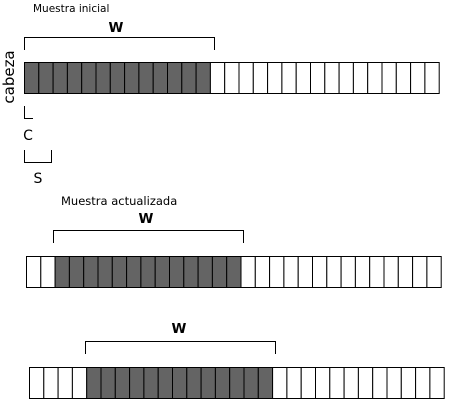 This screenshot has height=416, width=466. Describe the element at coordinates (146, 219) in the screenshot. I see `updated-window-label: W` at that location.